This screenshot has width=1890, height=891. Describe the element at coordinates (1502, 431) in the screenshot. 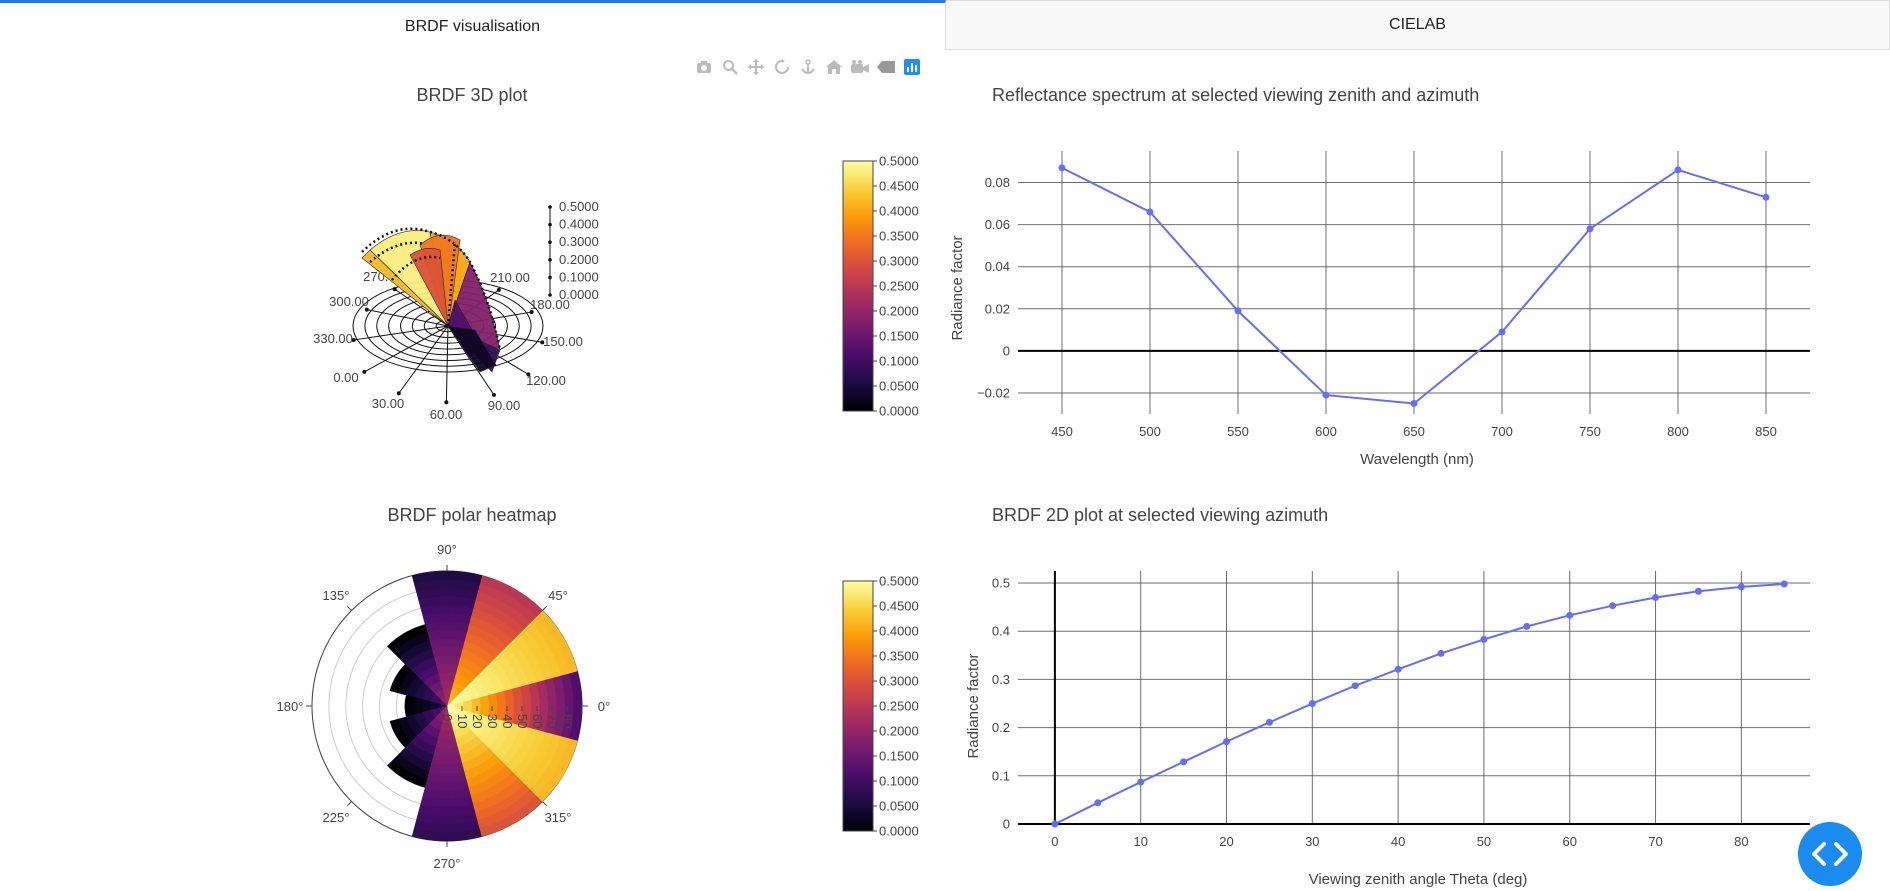

I see `x-tick-label: 700` at that location.